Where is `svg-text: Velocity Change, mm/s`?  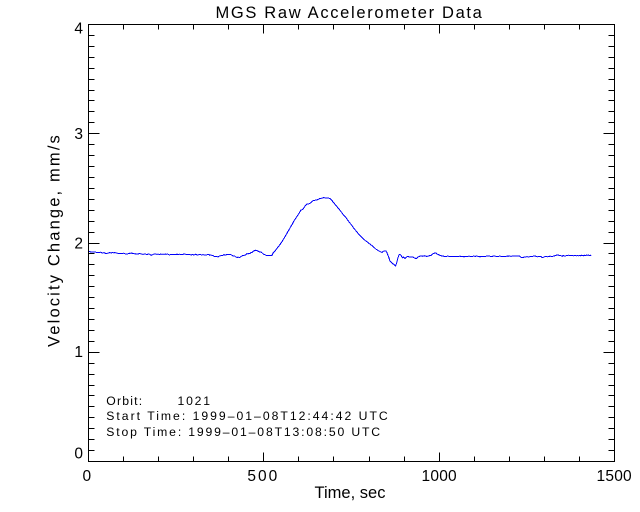
svg-text: Velocity Change, mm/s is located at coordinates (55, 240).